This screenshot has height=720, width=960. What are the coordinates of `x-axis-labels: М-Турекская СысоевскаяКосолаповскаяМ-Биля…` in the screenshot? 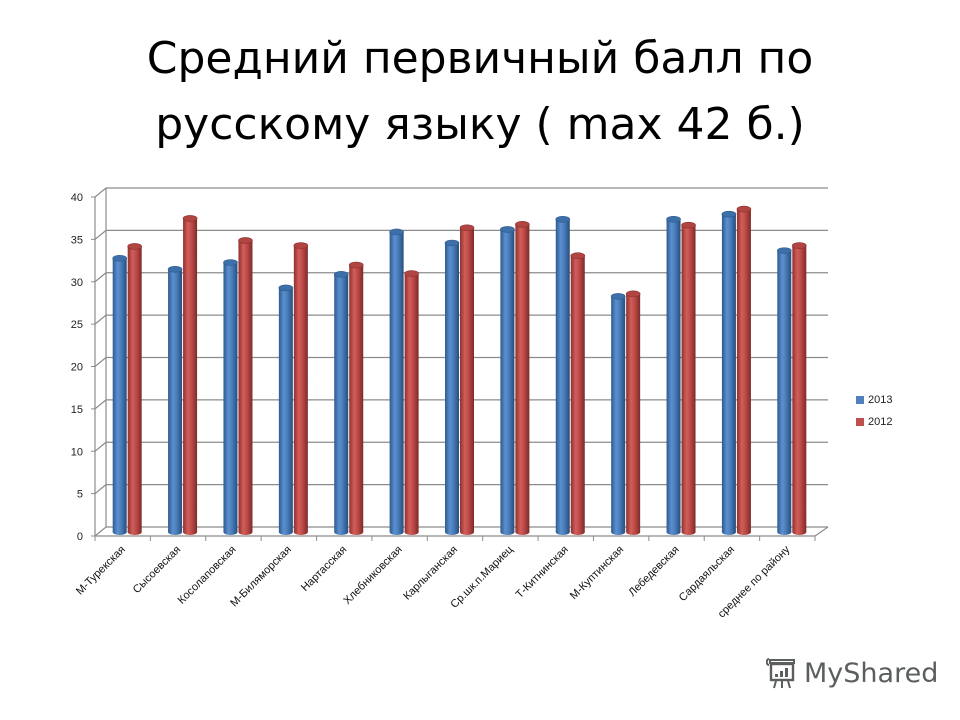 It's located at (433, 581).